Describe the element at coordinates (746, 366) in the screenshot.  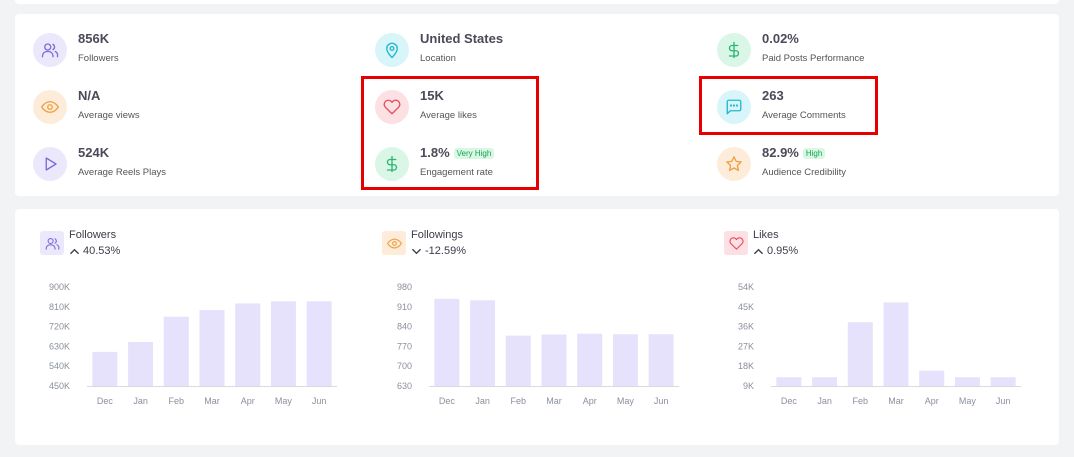
I see `y-tick-label: 18K` at that location.